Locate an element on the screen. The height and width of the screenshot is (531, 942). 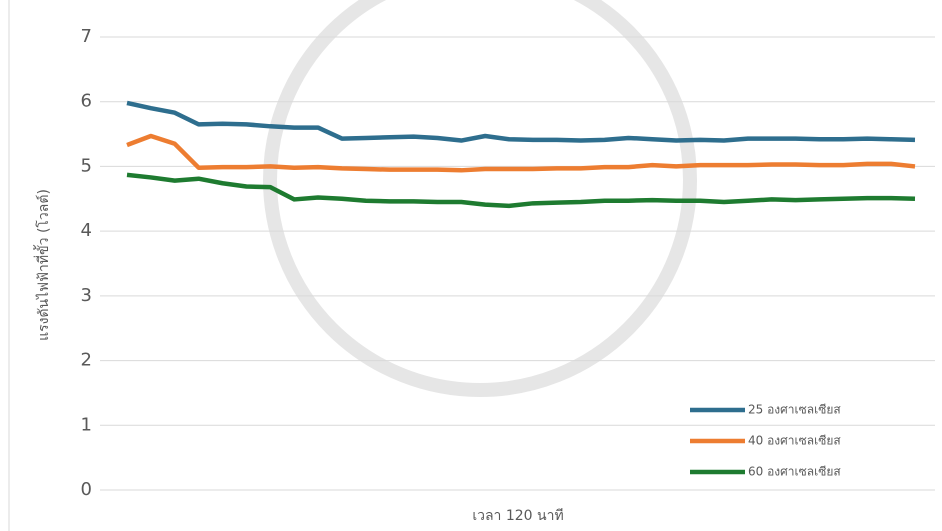
legend-label: 60 องศาเซลเซียส is located at coordinates (794, 472).